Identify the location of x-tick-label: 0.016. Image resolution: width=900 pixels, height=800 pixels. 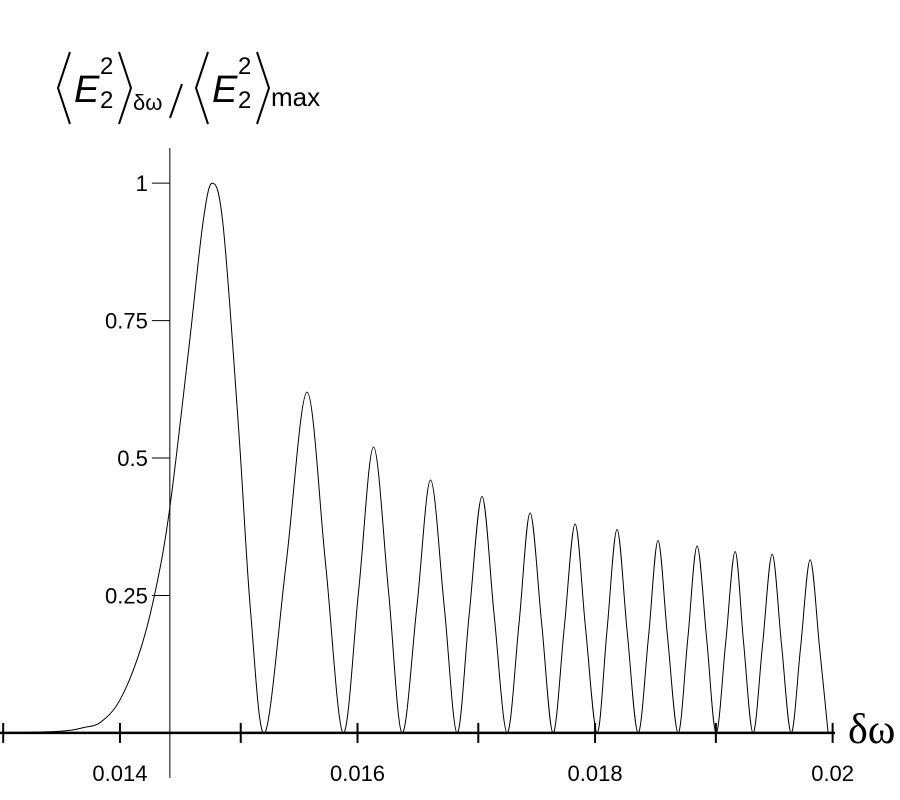
(357, 773).